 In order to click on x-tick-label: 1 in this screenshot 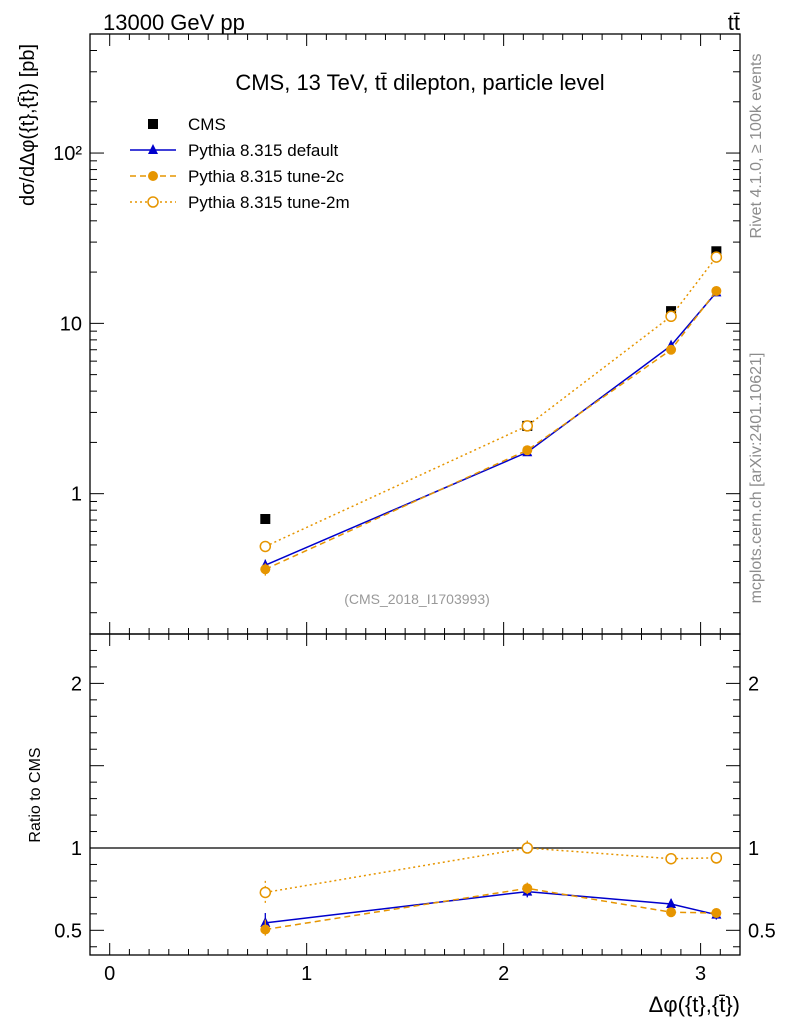, I will do `click(306, 974)`.